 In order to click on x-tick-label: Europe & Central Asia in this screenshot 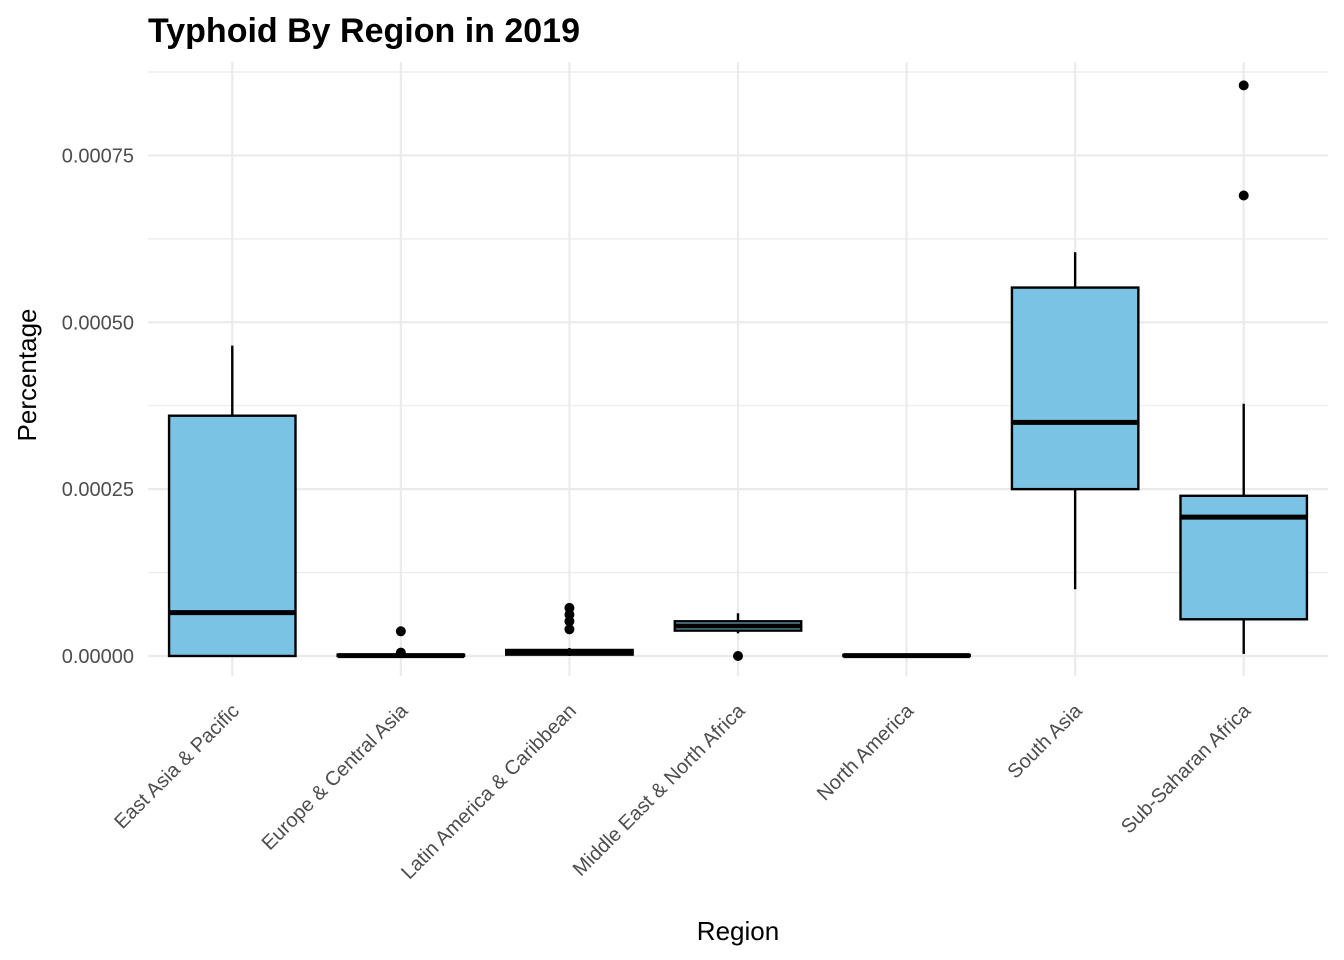, I will do `click(335, 776)`.